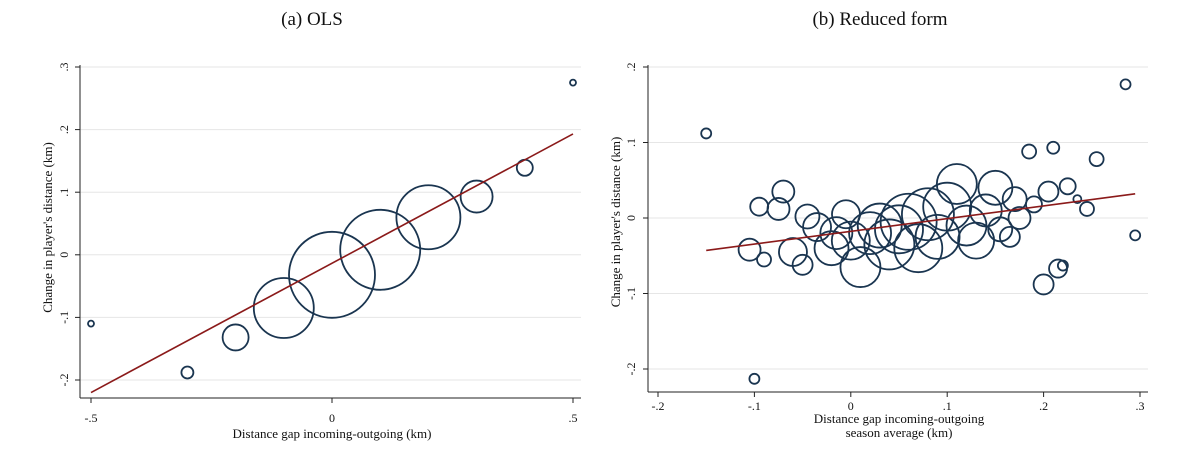 This screenshot has width=1200, height=461. I want to click on y-tick-label: .3, so click(64, 67).